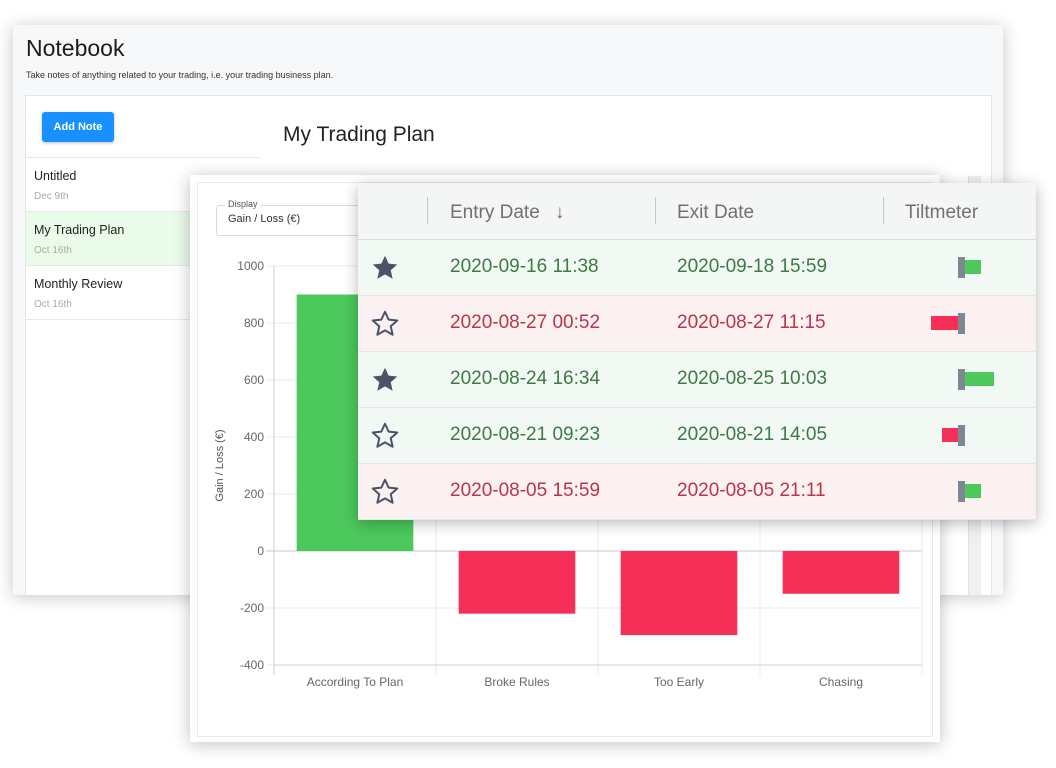 Image resolution: width=1056 pixels, height=768 pixels. What do you see at coordinates (254, 380) in the screenshot?
I see `y-tick-label: 600` at bounding box center [254, 380].